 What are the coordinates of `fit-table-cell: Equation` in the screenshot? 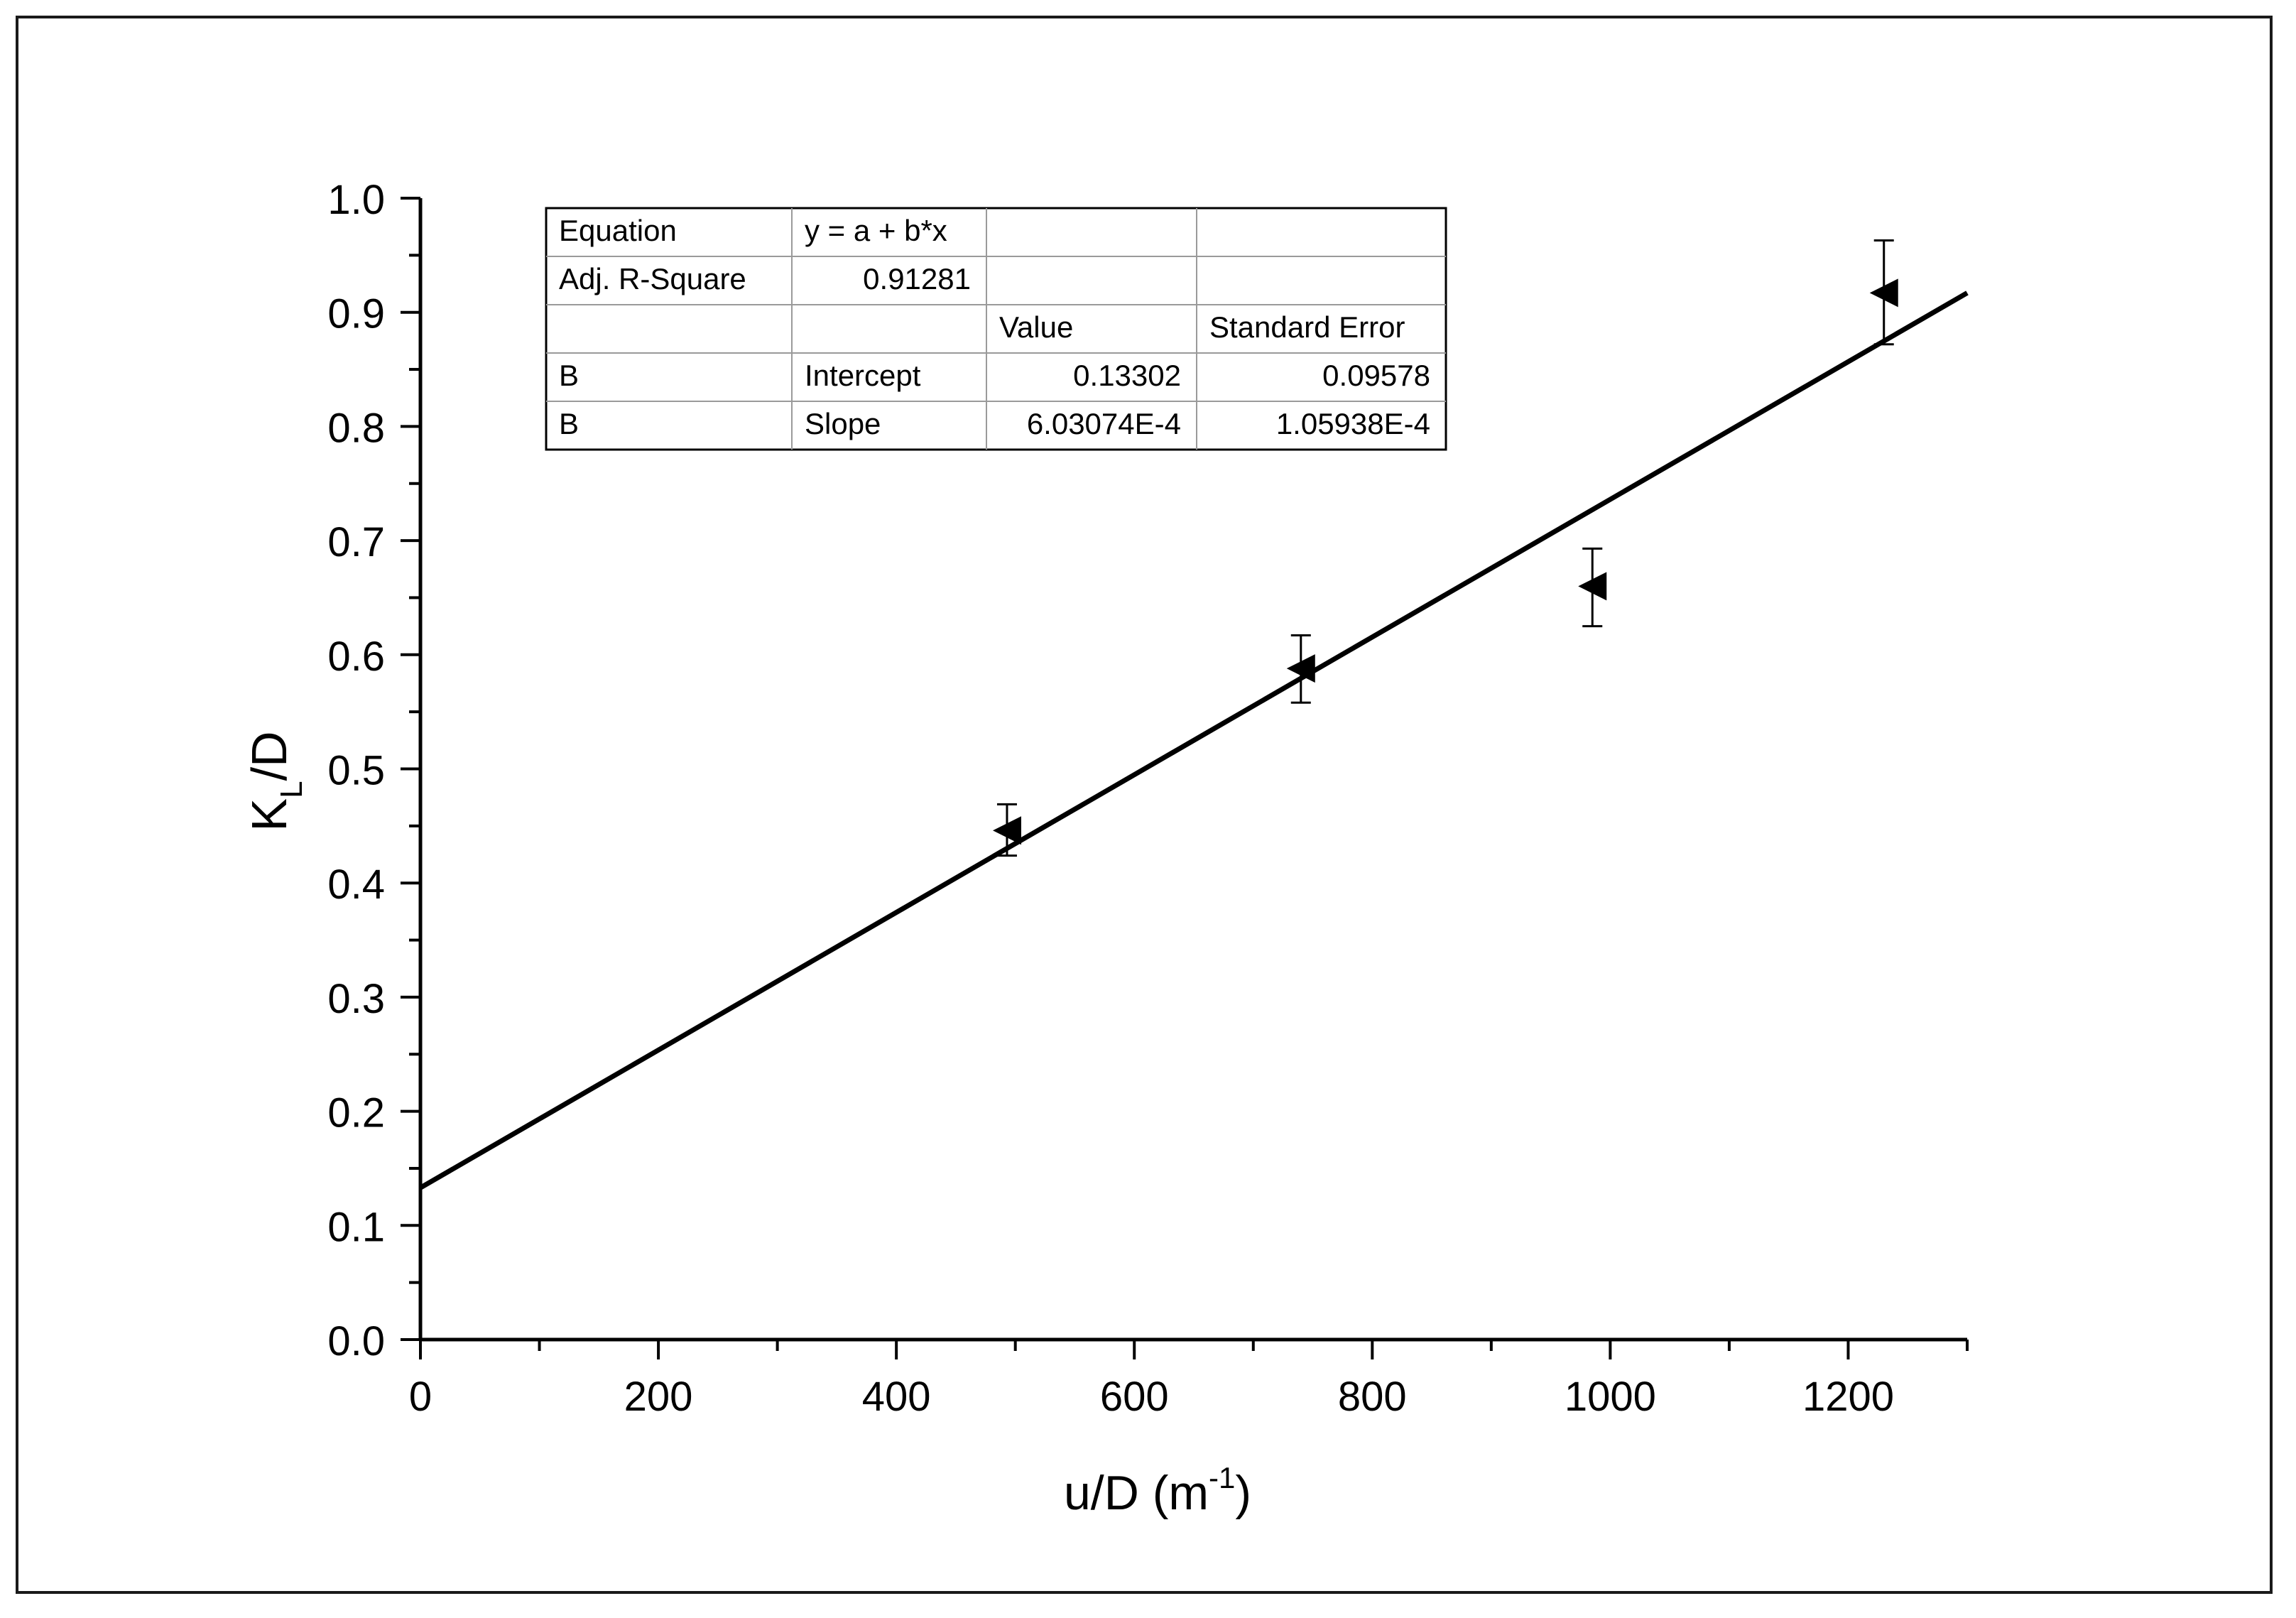 It's located at (618, 230).